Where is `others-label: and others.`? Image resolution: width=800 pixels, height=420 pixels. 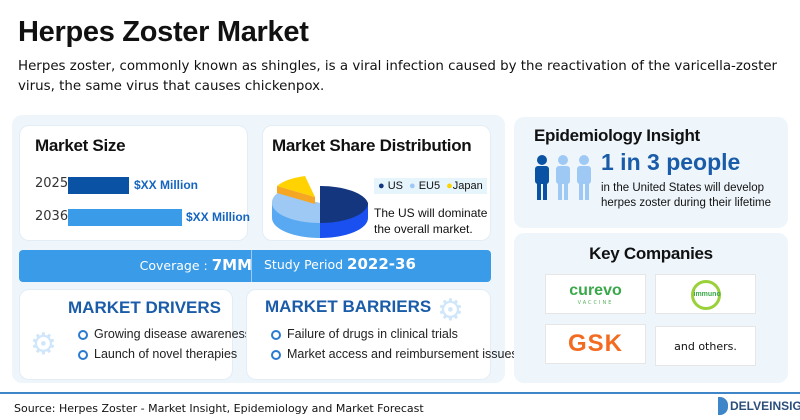 others-label: and others. is located at coordinates (705, 346).